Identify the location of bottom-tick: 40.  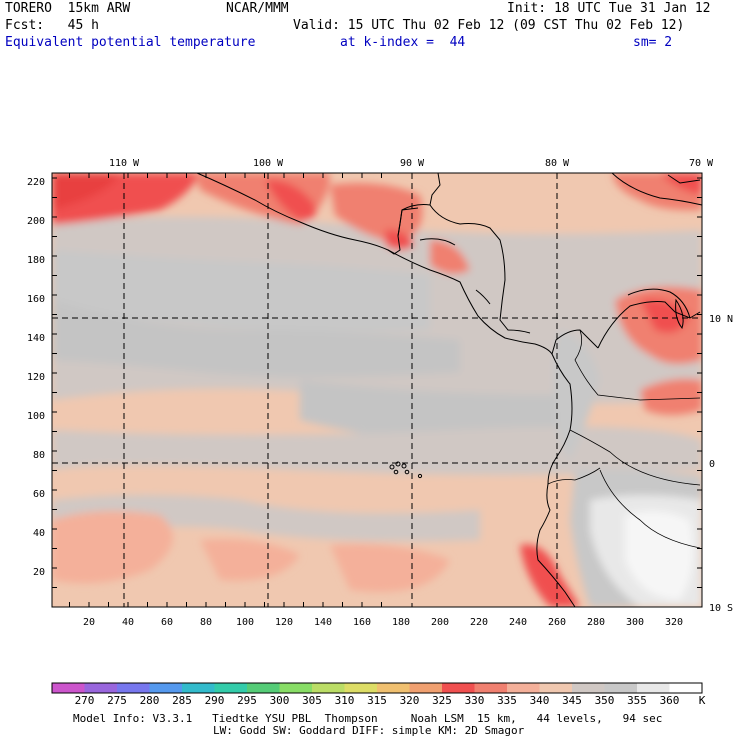
(128, 622).